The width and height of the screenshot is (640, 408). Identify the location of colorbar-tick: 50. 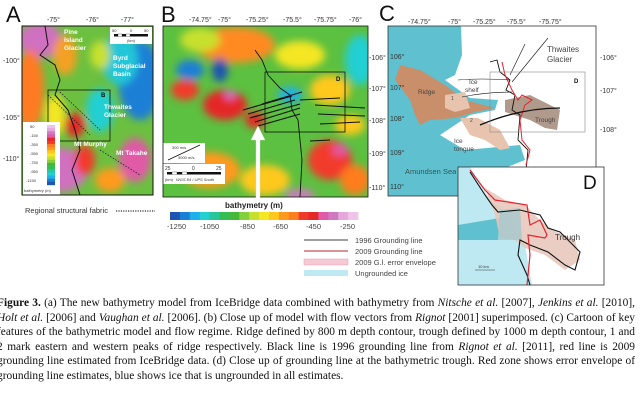
(32, 126).